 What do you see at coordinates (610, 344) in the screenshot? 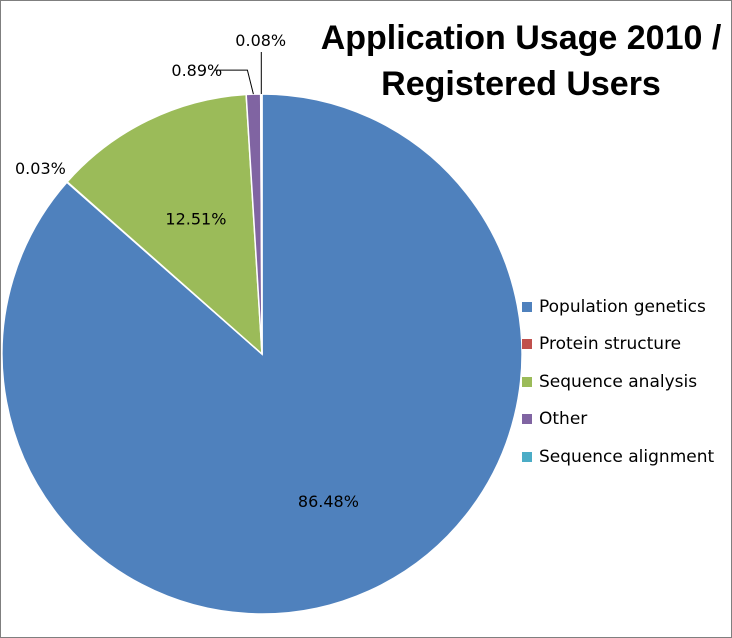
I see `legend-label: Protein structure` at bounding box center [610, 344].